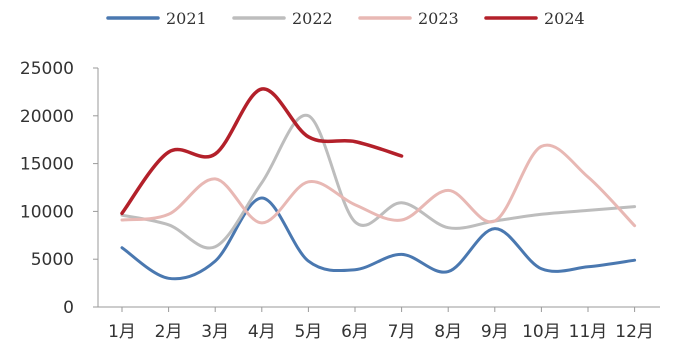  I want to click on x-tick-label: 7月, so click(402, 332).